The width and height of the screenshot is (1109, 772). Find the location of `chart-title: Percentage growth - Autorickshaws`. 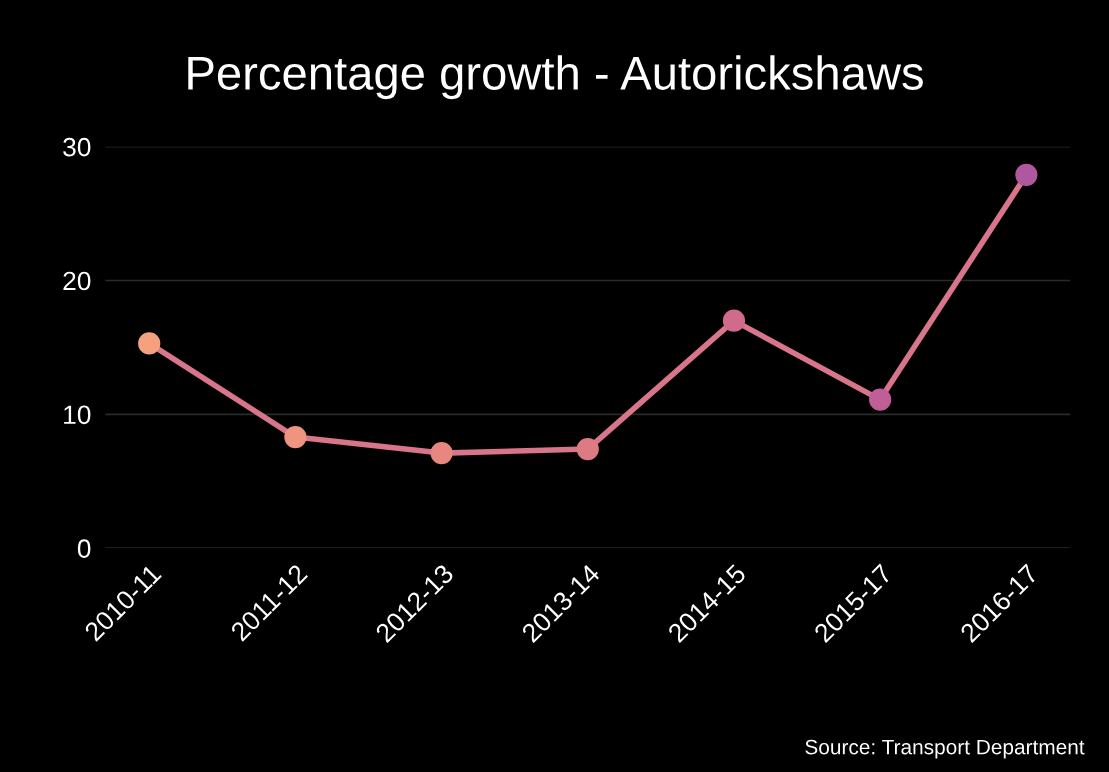

chart-title: Percentage growth - Autorickshaws is located at coordinates (555, 77).